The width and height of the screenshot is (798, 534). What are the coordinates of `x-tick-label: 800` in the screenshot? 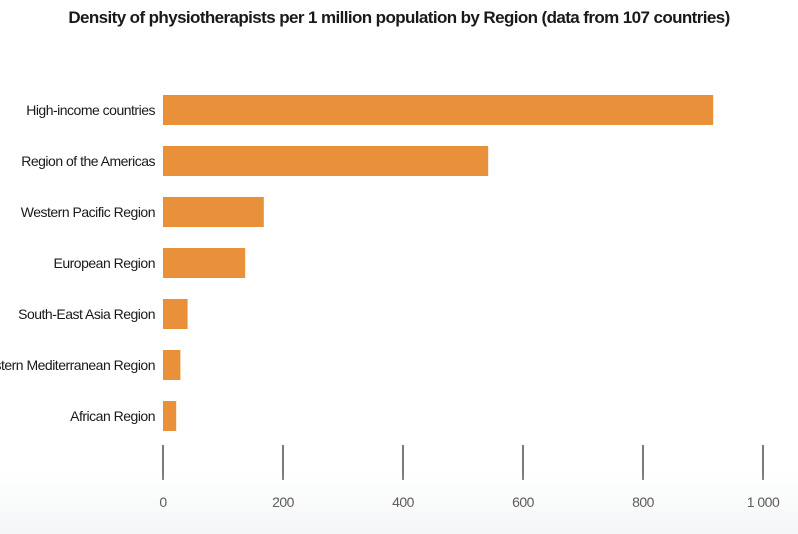 It's located at (643, 502).